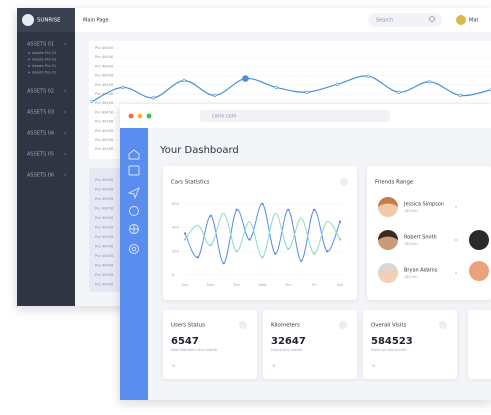 This screenshot has height=415, width=491. Describe the element at coordinates (260, 233) in the screenshot. I see `chart-card` at that location.